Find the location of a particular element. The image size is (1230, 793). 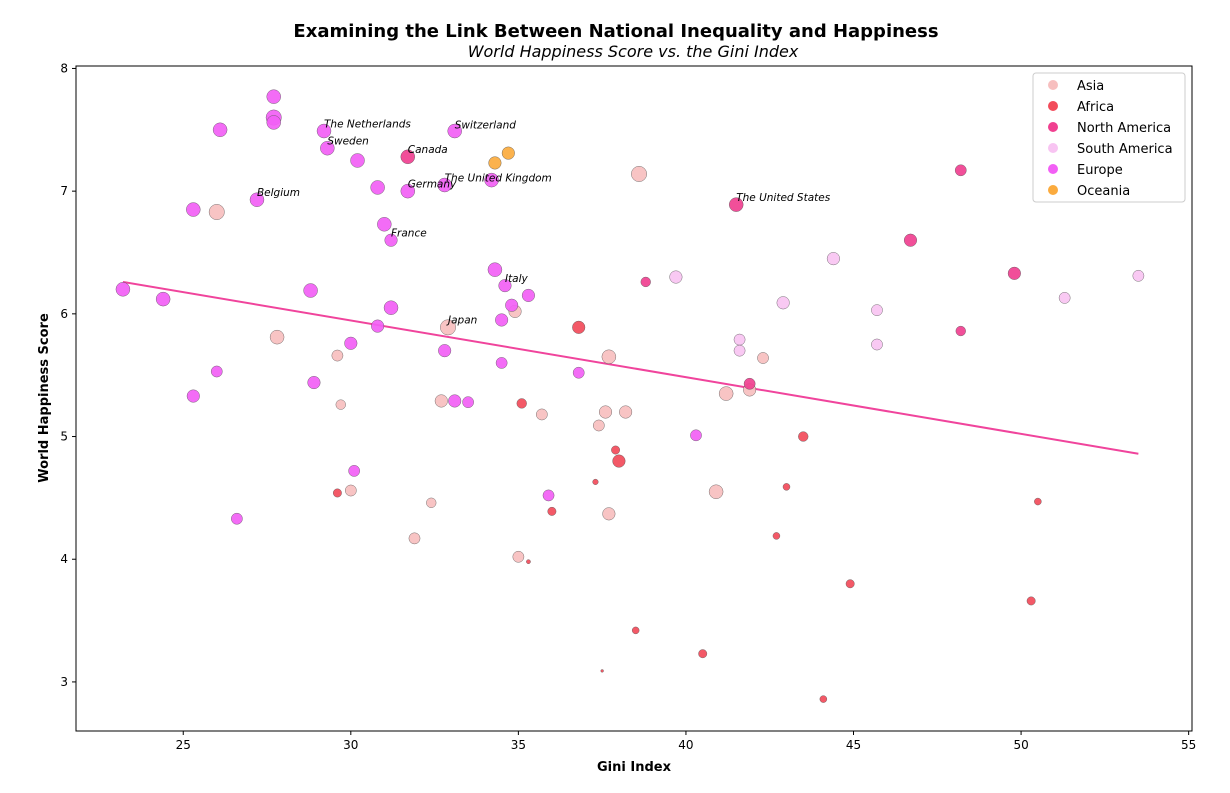

legend-box is located at coordinates (1109, 137).